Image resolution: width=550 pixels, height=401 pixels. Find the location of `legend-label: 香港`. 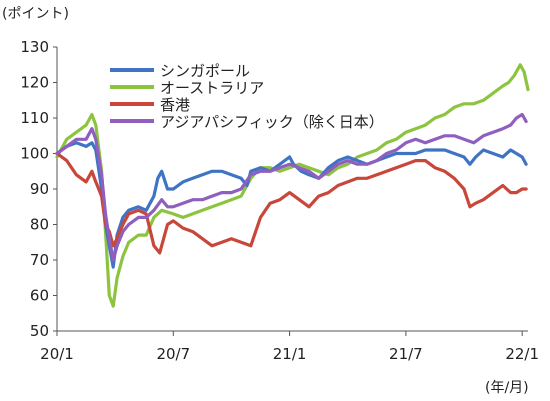

legend-label: 香港 is located at coordinates (175, 105).